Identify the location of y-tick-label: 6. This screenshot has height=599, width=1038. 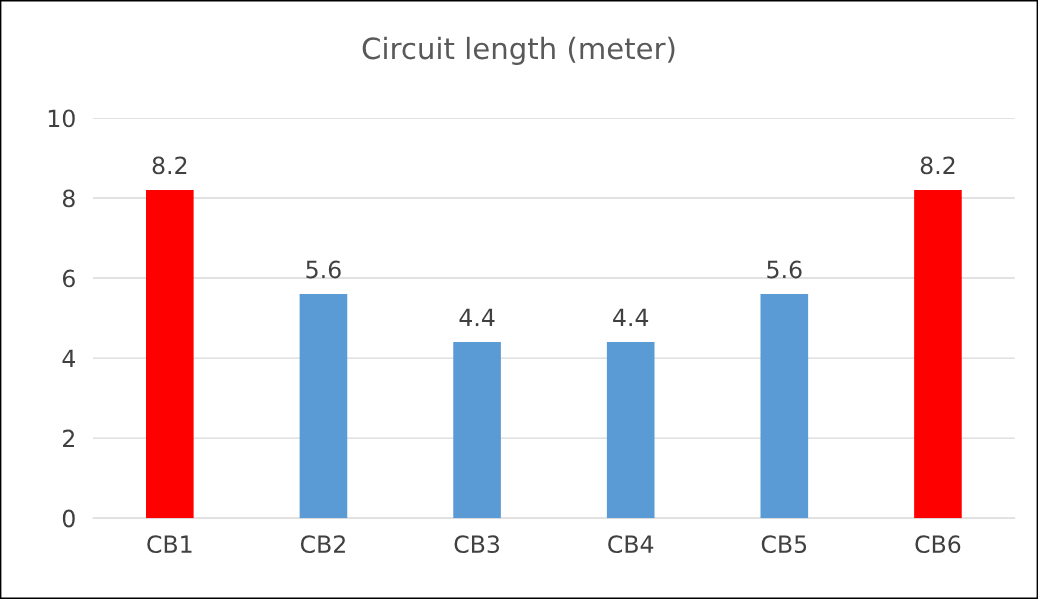
(68, 278).